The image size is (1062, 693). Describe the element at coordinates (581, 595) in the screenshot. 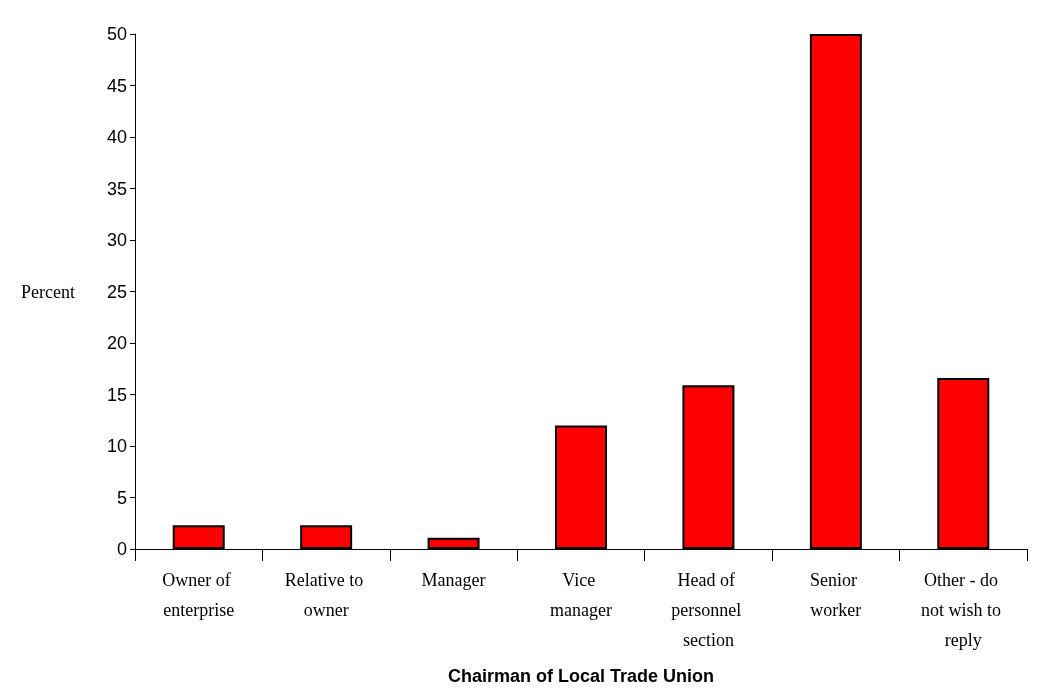

I see `x-tick-label: Vice manager` at that location.